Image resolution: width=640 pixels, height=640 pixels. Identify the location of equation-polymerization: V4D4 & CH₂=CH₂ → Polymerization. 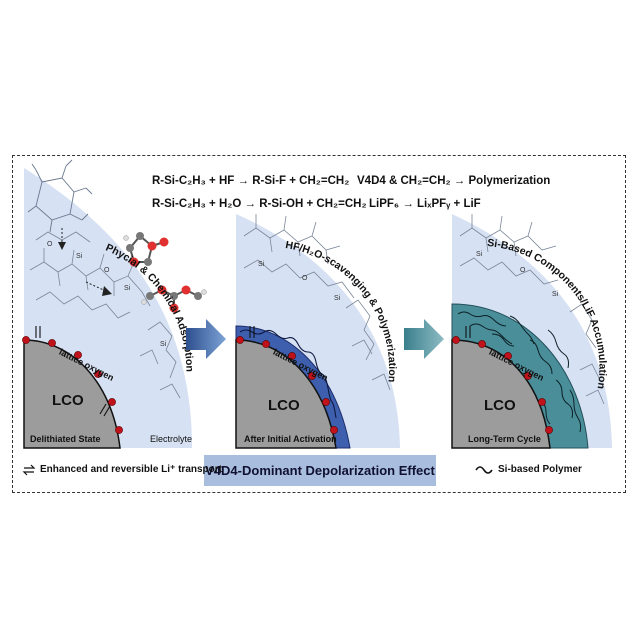
(454, 181).